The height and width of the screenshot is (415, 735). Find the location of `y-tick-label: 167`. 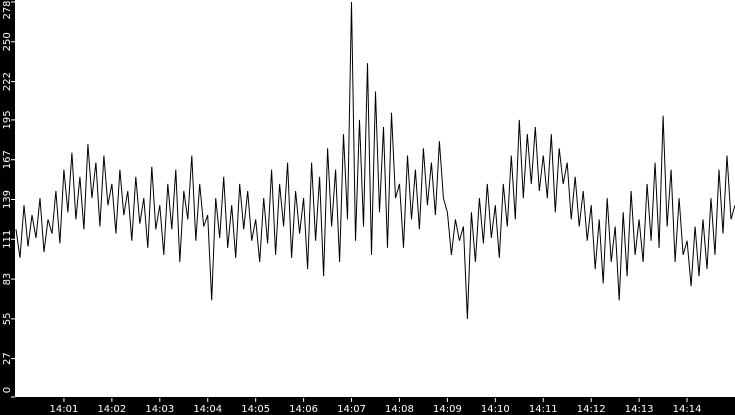

y-tick-label: 167 is located at coordinates (7, 159).